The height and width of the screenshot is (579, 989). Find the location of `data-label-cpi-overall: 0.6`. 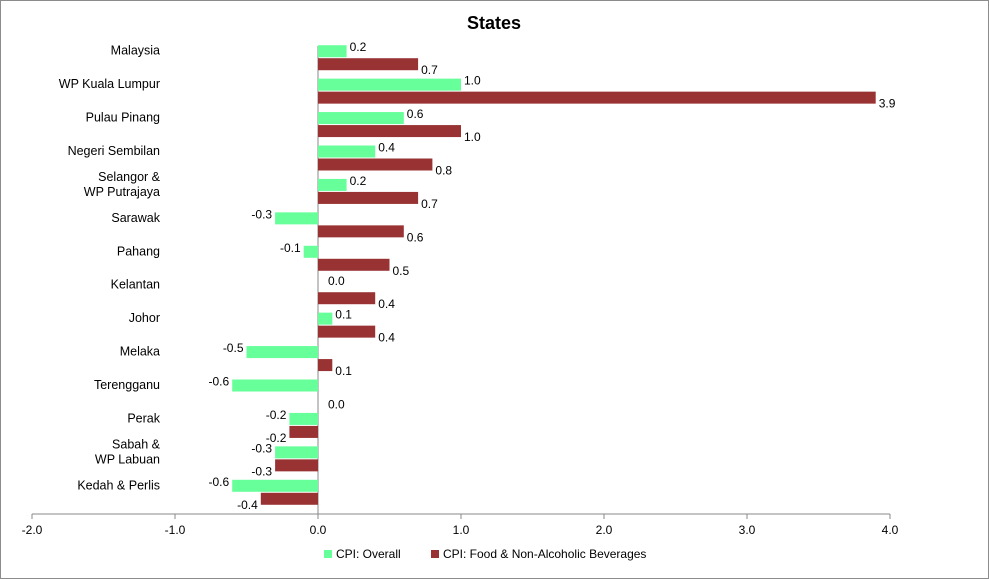

data-label-cpi-overall: 0.6 is located at coordinates (415, 114).